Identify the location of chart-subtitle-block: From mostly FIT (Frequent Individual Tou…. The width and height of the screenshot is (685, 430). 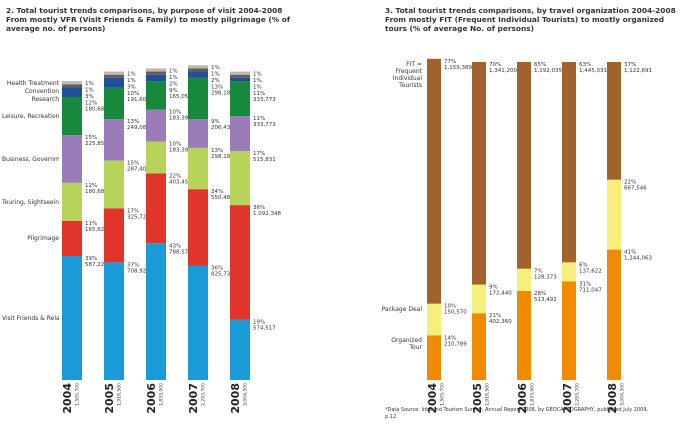
(525, 24).